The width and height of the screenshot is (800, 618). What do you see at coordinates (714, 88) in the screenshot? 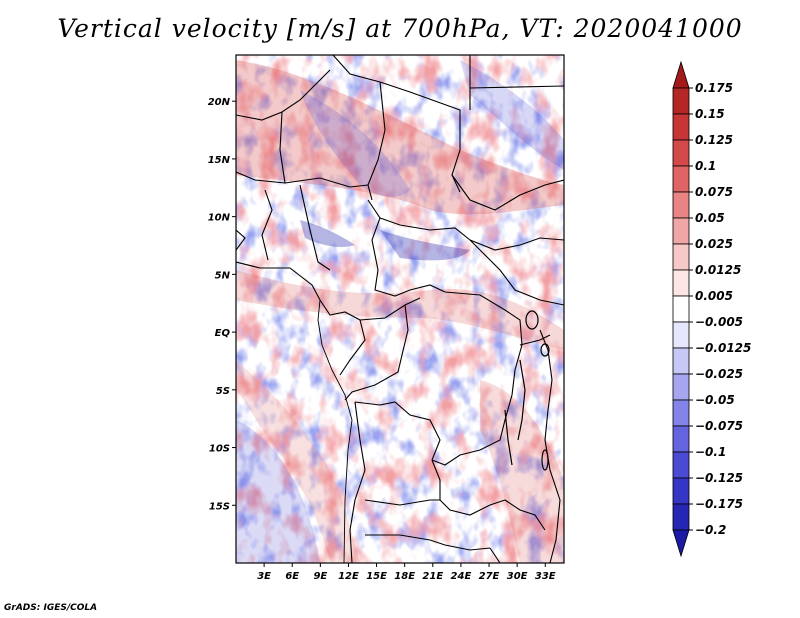
I see `colorbar-level-label: 0.175` at bounding box center [714, 88].